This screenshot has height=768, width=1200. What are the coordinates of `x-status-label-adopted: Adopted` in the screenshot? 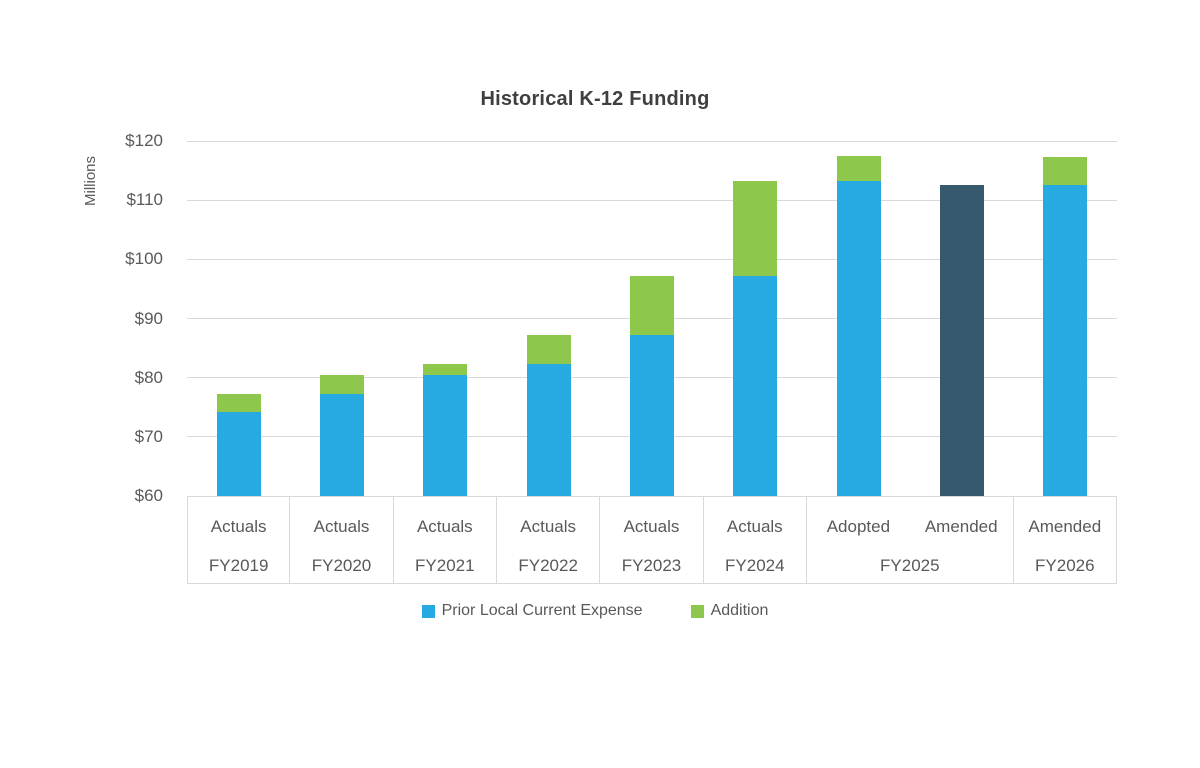 It's located at (858, 526).